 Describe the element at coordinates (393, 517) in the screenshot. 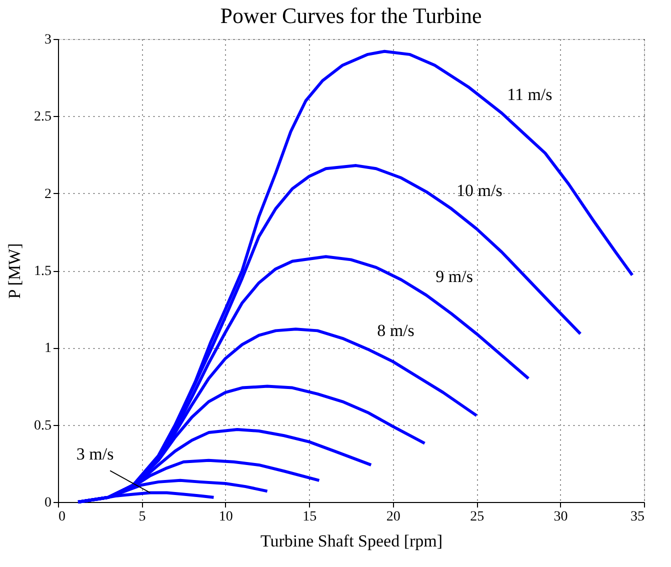

I see `x-tick-label: 20` at that location.